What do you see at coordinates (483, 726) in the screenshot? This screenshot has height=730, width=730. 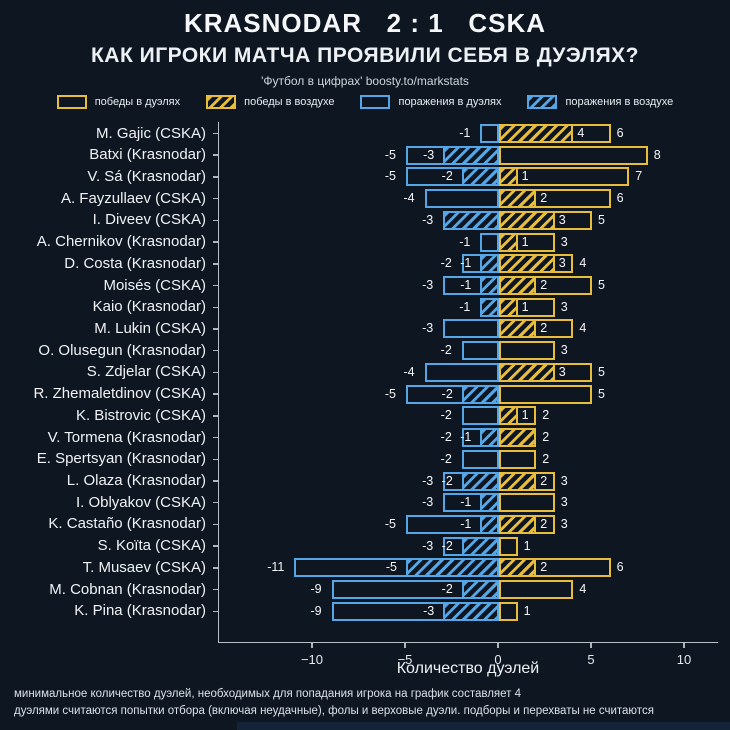 I see `bottom-strip` at bounding box center [483, 726].